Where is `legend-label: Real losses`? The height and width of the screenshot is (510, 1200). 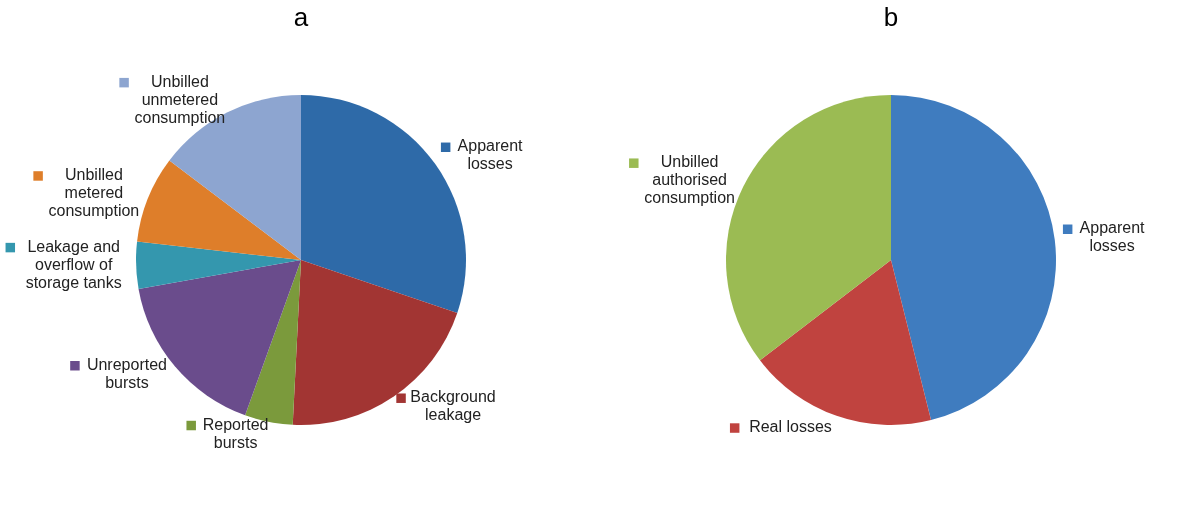
legend-label: Real losses is located at coordinates (790, 427).